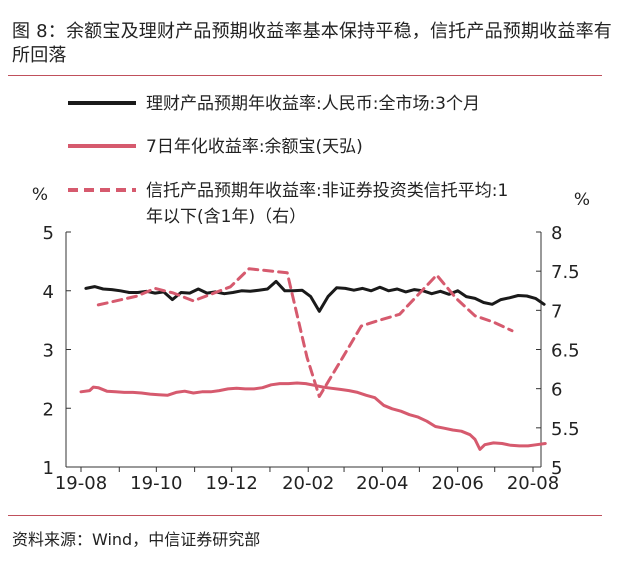  Describe the element at coordinates (48, 468) in the screenshot. I see `left-axis-tick-label: 1` at that location.